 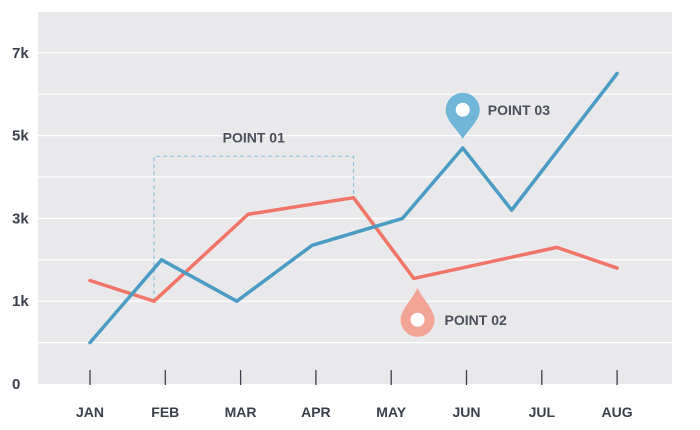 What do you see at coordinates (20, 136) in the screenshot?
I see `y-tick-label: 5k` at bounding box center [20, 136].